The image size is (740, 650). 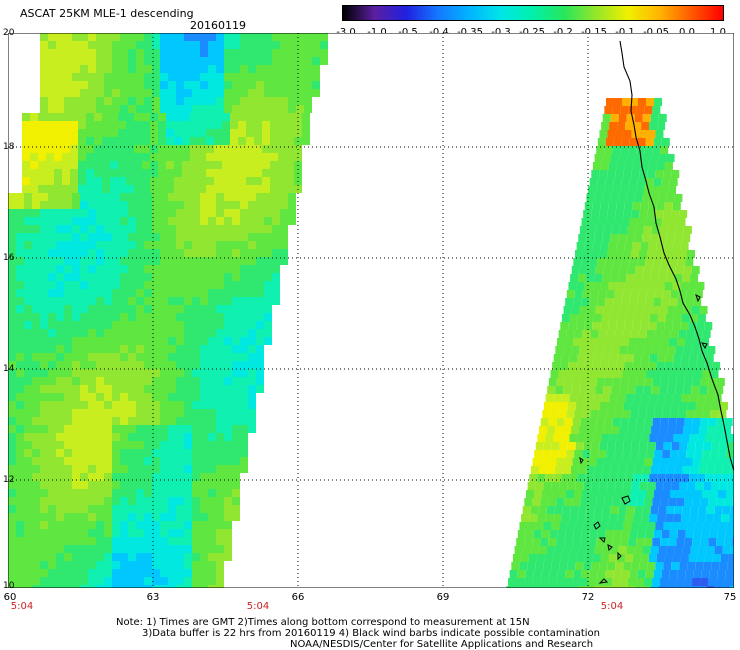 What do you see at coordinates (298, 597) in the screenshot?
I see `lon-label-66: 66` at bounding box center [298, 597].